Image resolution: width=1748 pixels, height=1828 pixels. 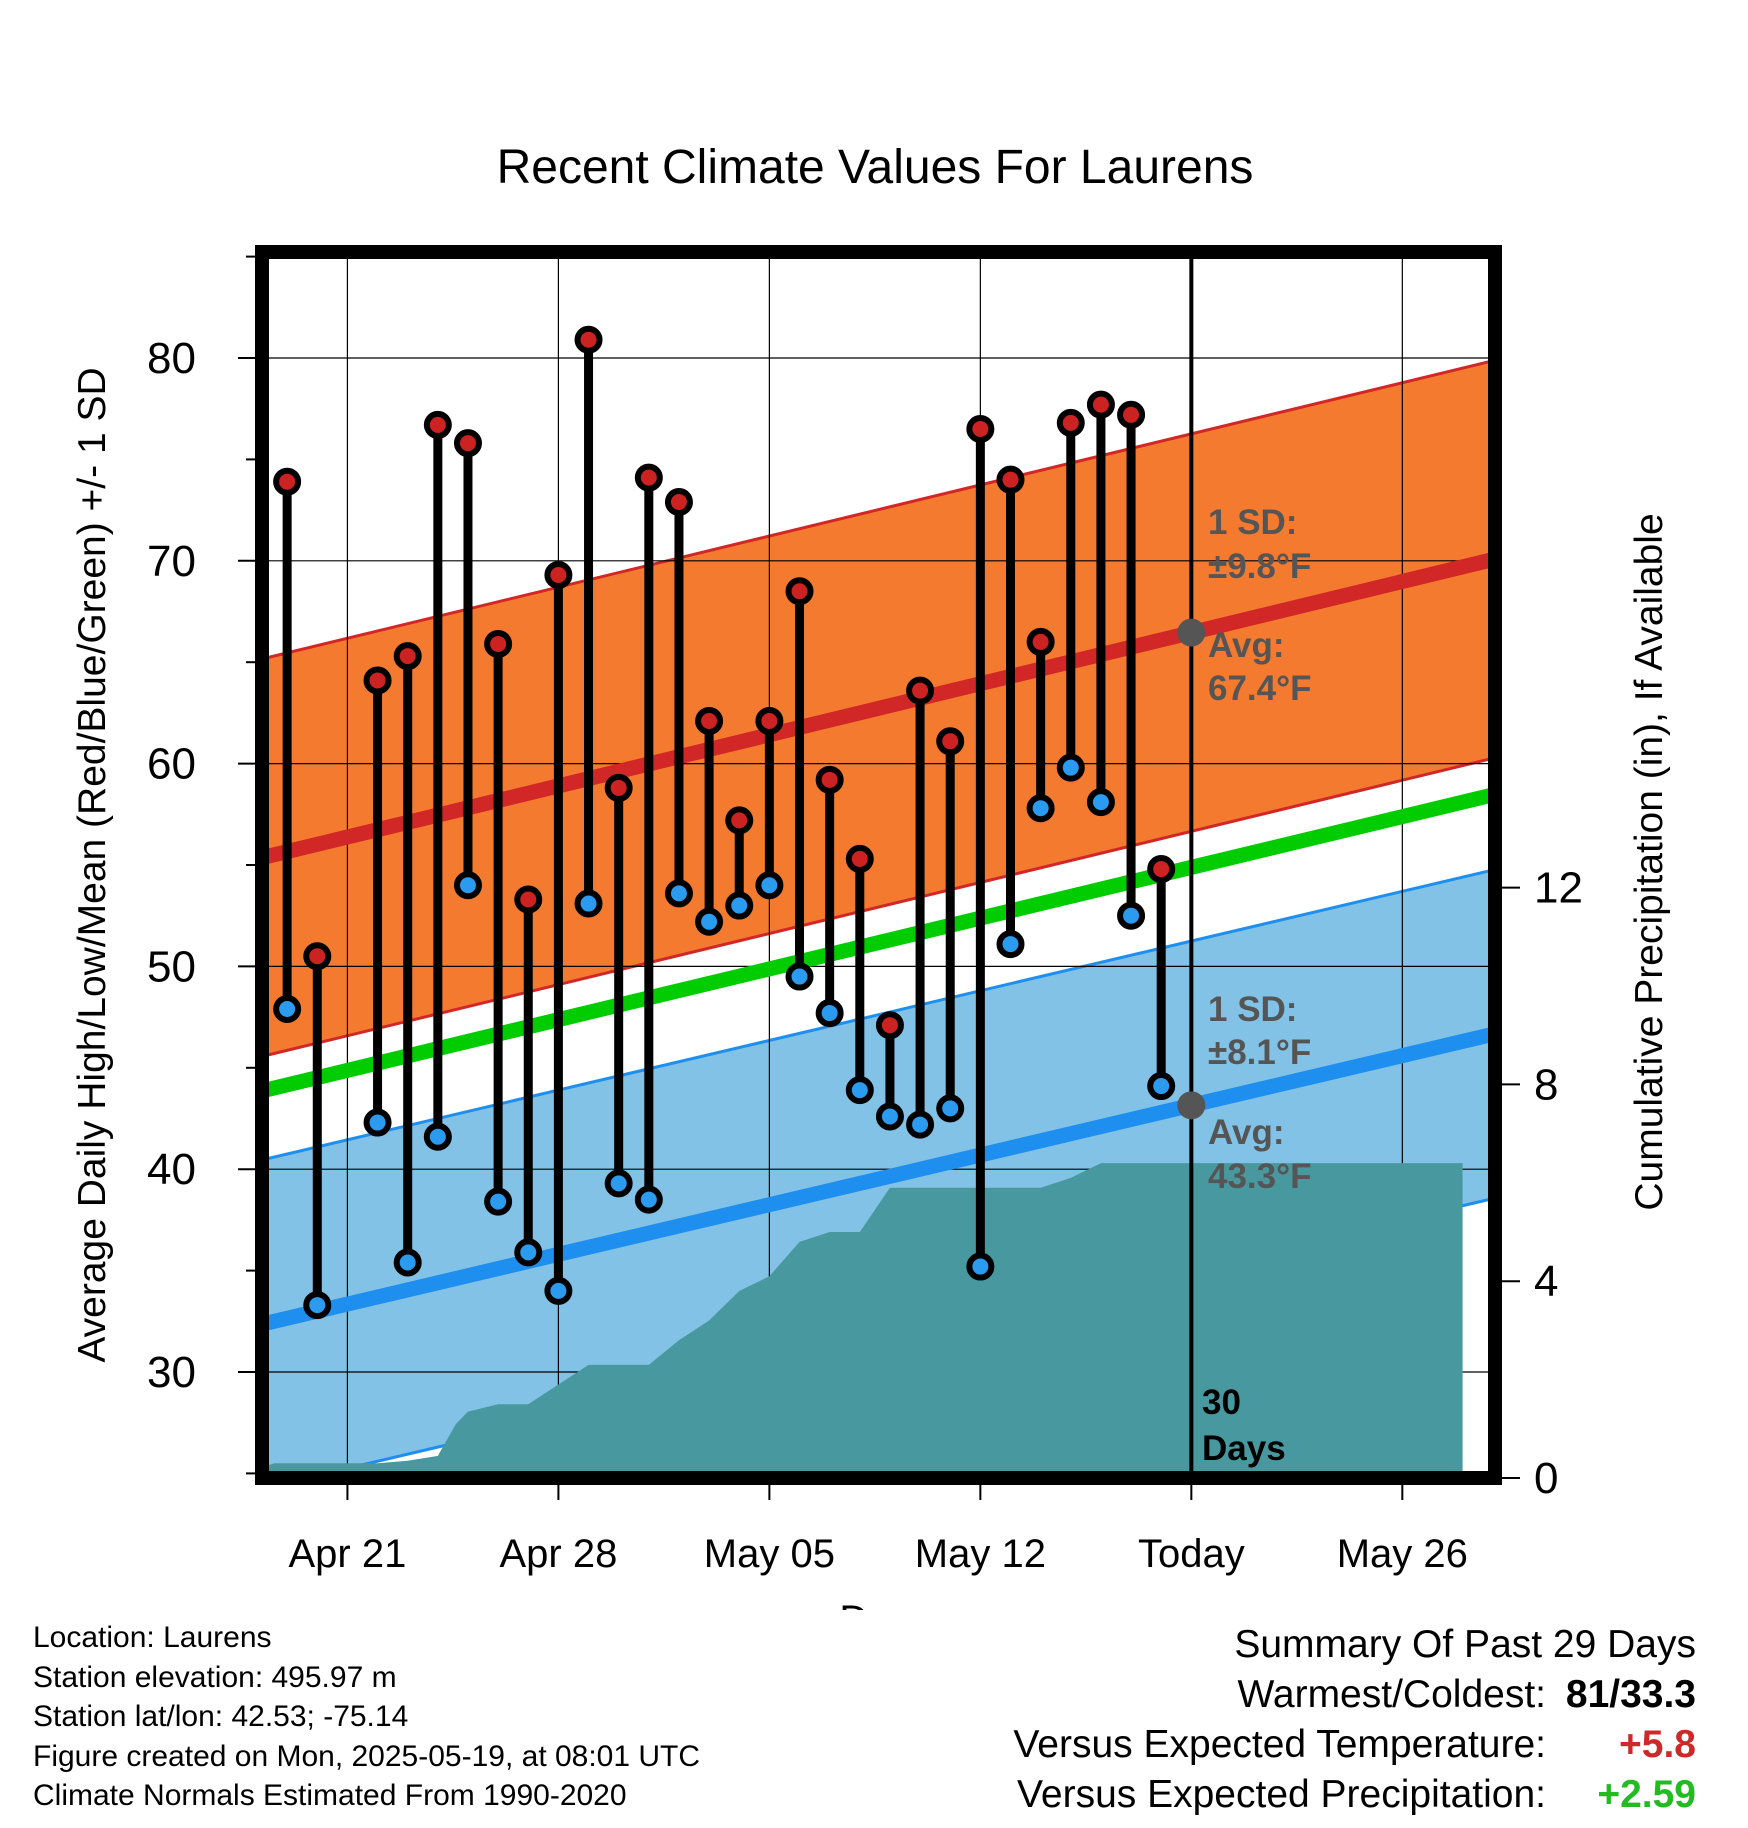 What do you see at coordinates (878, 1179) in the screenshot?
I see `low-normal-line` at bounding box center [878, 1179].